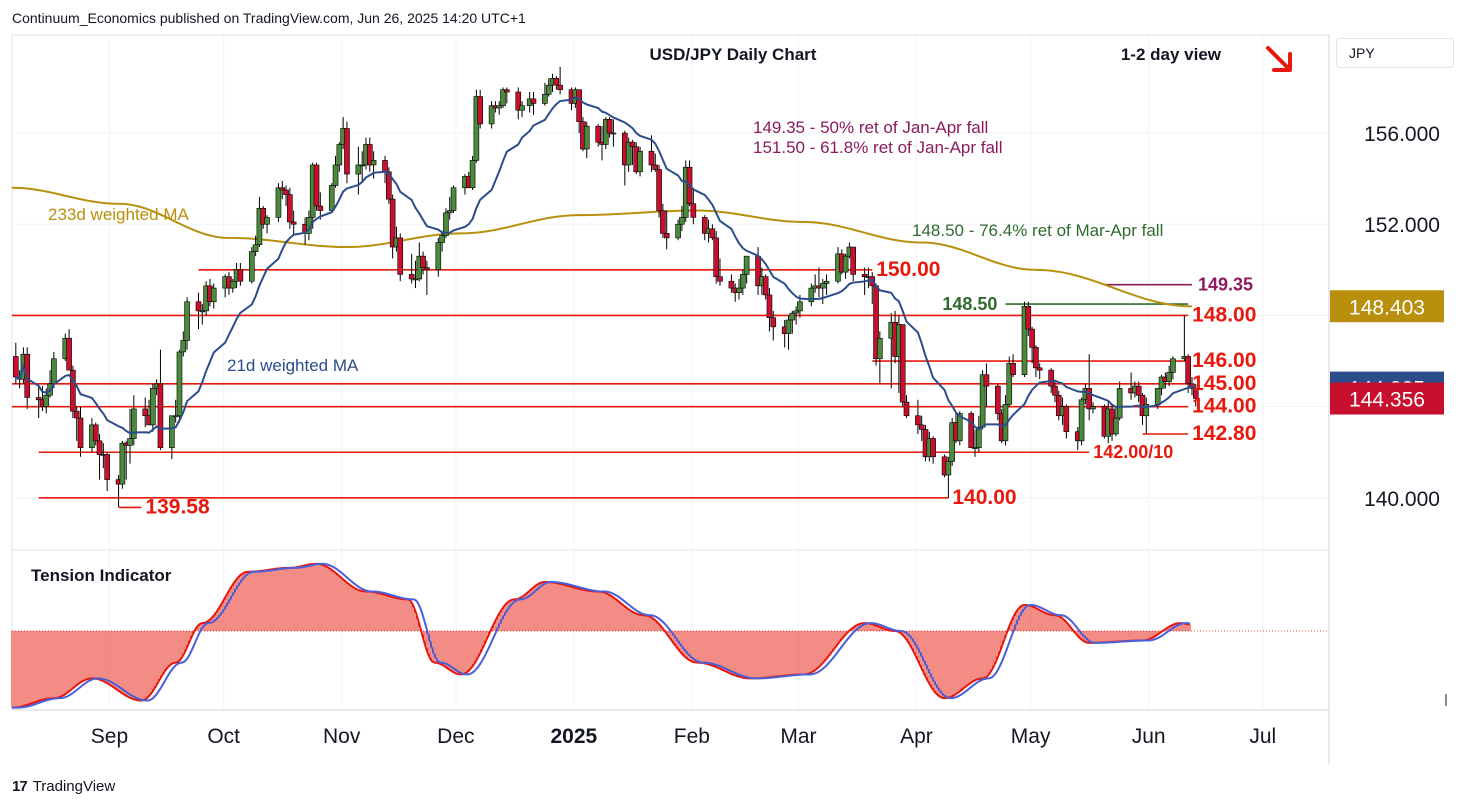  What do you see at coordinates (20, 786) in the screenshot?
I see `tradingview-logo-icon: 17` at bounding box center [20, 786].